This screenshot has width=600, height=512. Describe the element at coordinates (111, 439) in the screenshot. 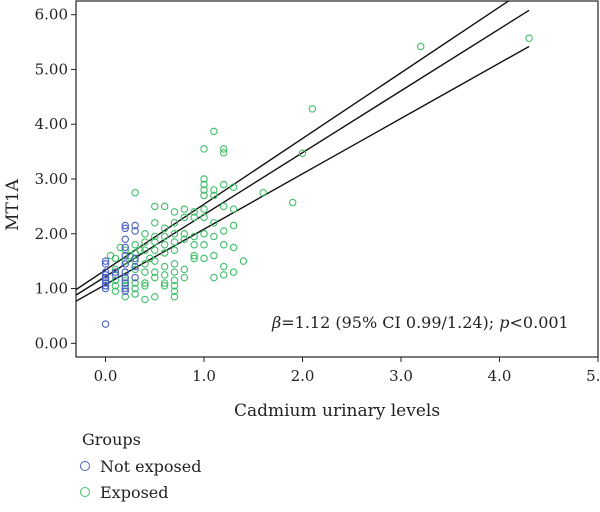

I see `legend-title: Groups` at that location.